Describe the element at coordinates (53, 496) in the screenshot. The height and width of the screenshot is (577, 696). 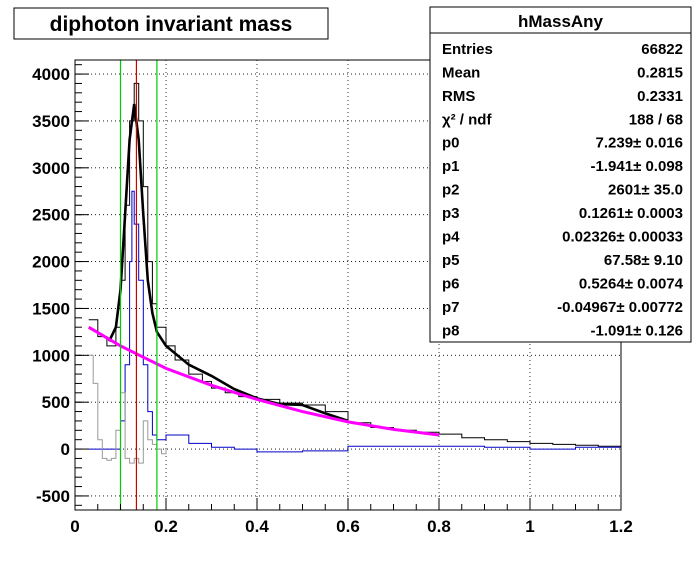
I see `y-tick-label: -500` at that location.